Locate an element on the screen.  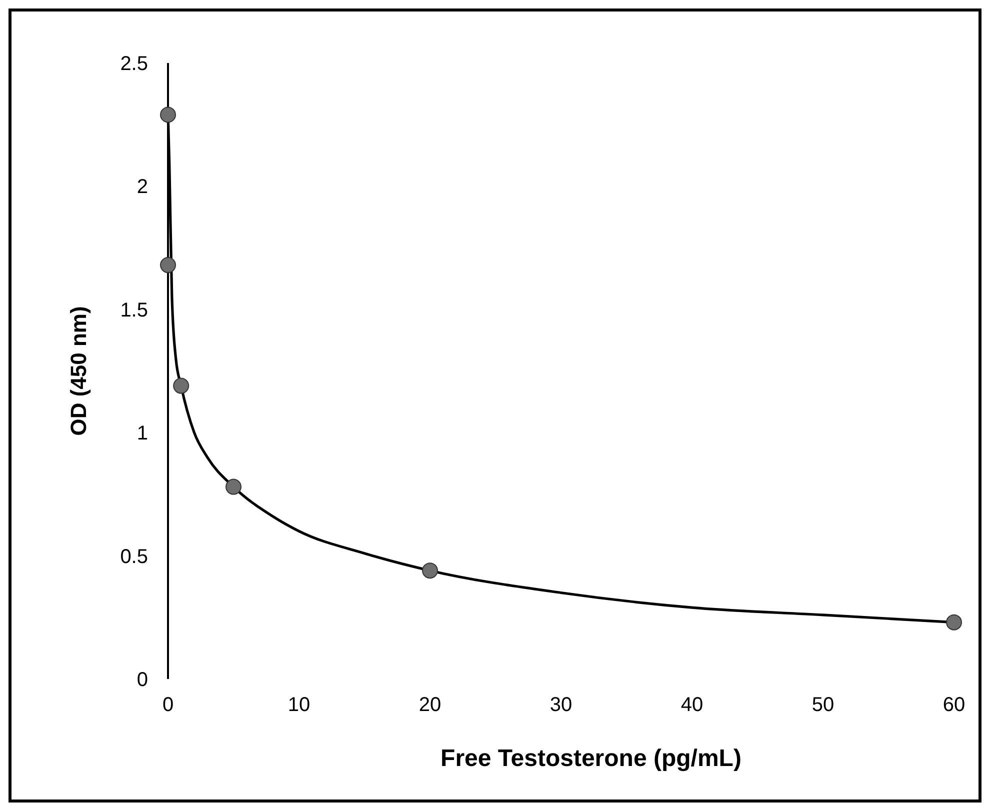
y-tick-label: 1 is located at coordinates (142, 433).